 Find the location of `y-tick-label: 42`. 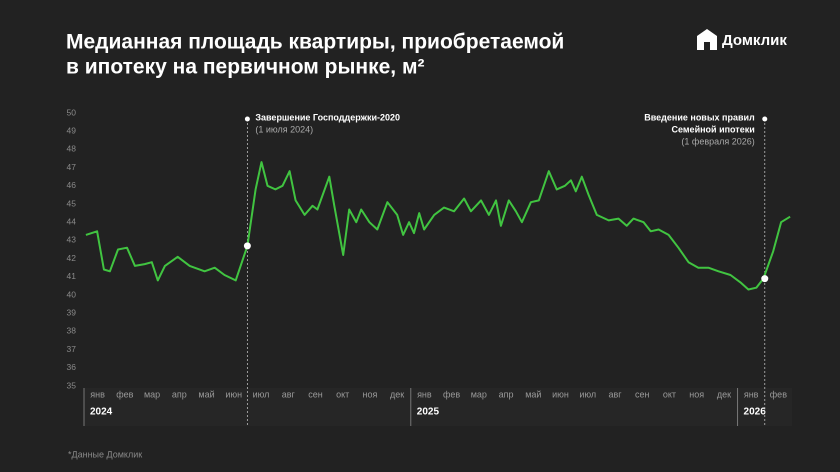

y-tick-label: 42 is located at coordinates (72, 258).